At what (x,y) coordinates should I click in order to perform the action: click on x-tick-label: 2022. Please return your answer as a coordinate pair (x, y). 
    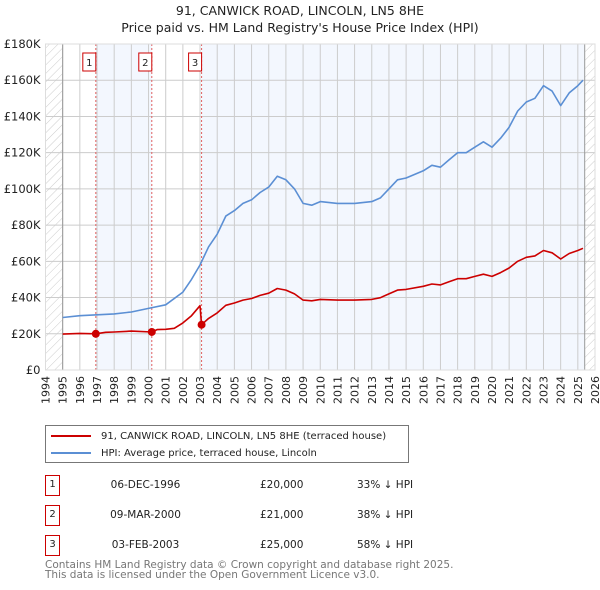
    Looking at the image, I should click on (526, 390).